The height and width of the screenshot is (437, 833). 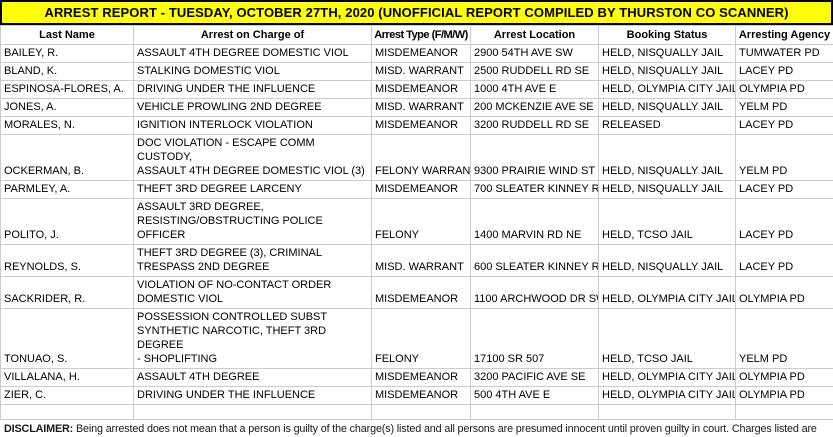 I want to click on cell-last-name: BLAND, K., so click(x=67, y=71).